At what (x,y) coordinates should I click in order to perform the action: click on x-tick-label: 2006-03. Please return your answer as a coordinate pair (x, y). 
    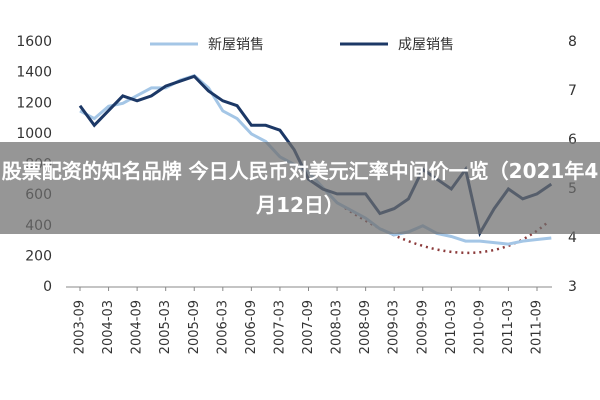
    Looking at the image, I should click on (222, 327).